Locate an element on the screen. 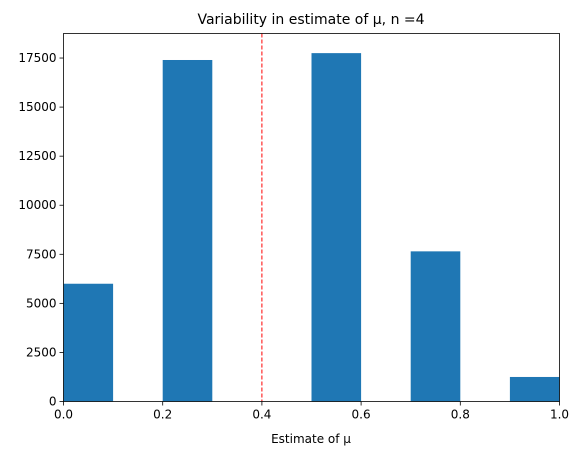  y-tick-label: 7500 is located at coordinates (41, 254).